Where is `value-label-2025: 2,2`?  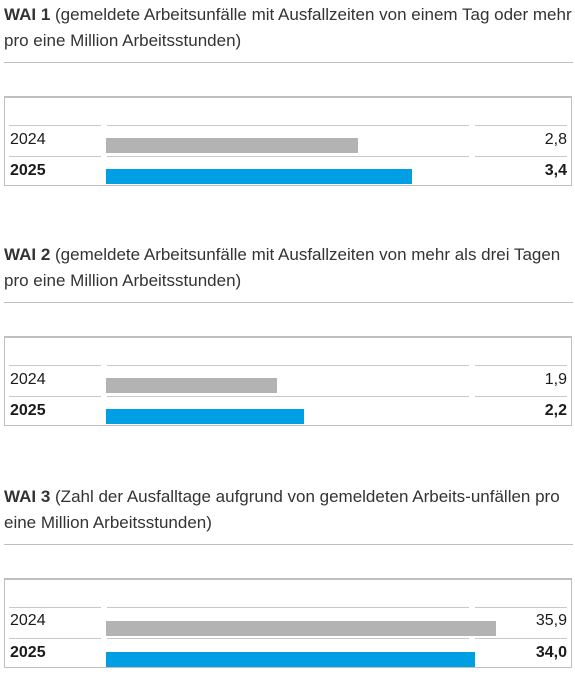 value-label-2025: 2,2 is located at coordinates (555, 410).